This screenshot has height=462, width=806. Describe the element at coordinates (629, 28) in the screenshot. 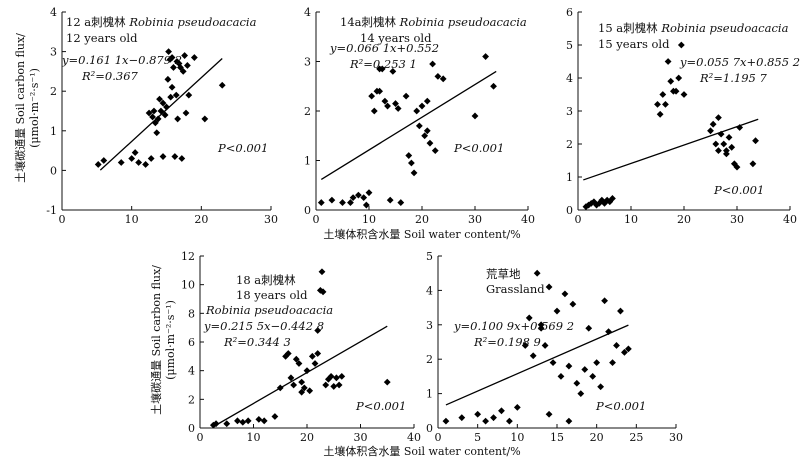

I see `panel-title-cn: 15 a刺槐林` at that location.